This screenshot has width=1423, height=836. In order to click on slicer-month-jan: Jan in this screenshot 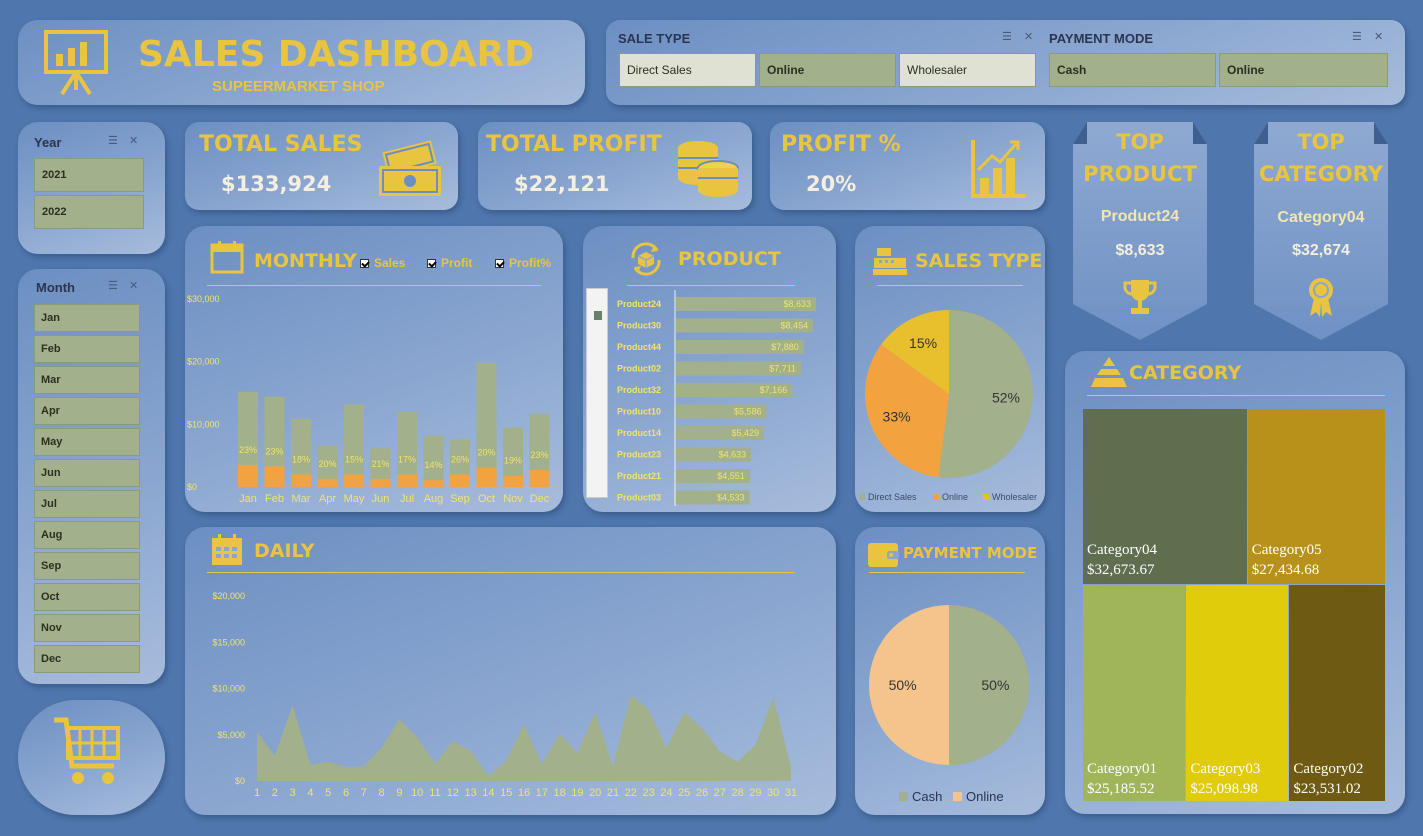, I will do `click(87, 318)`.